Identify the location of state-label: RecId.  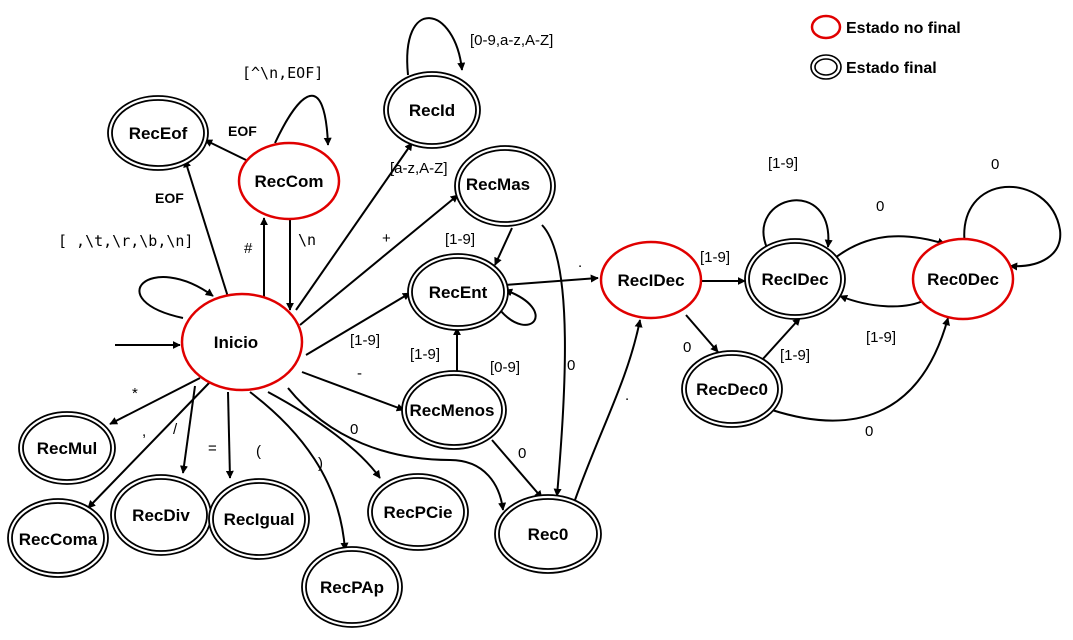
(432, 110).